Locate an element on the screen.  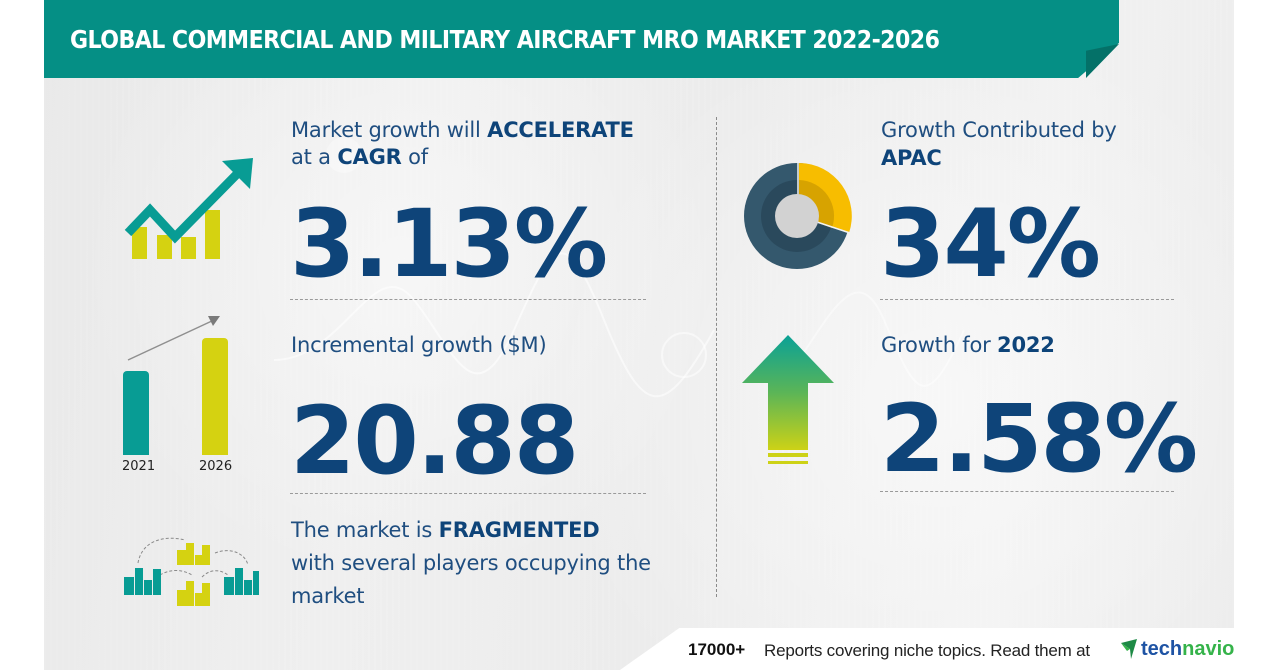
region-name: APAC is located at coordinates (911, 158).